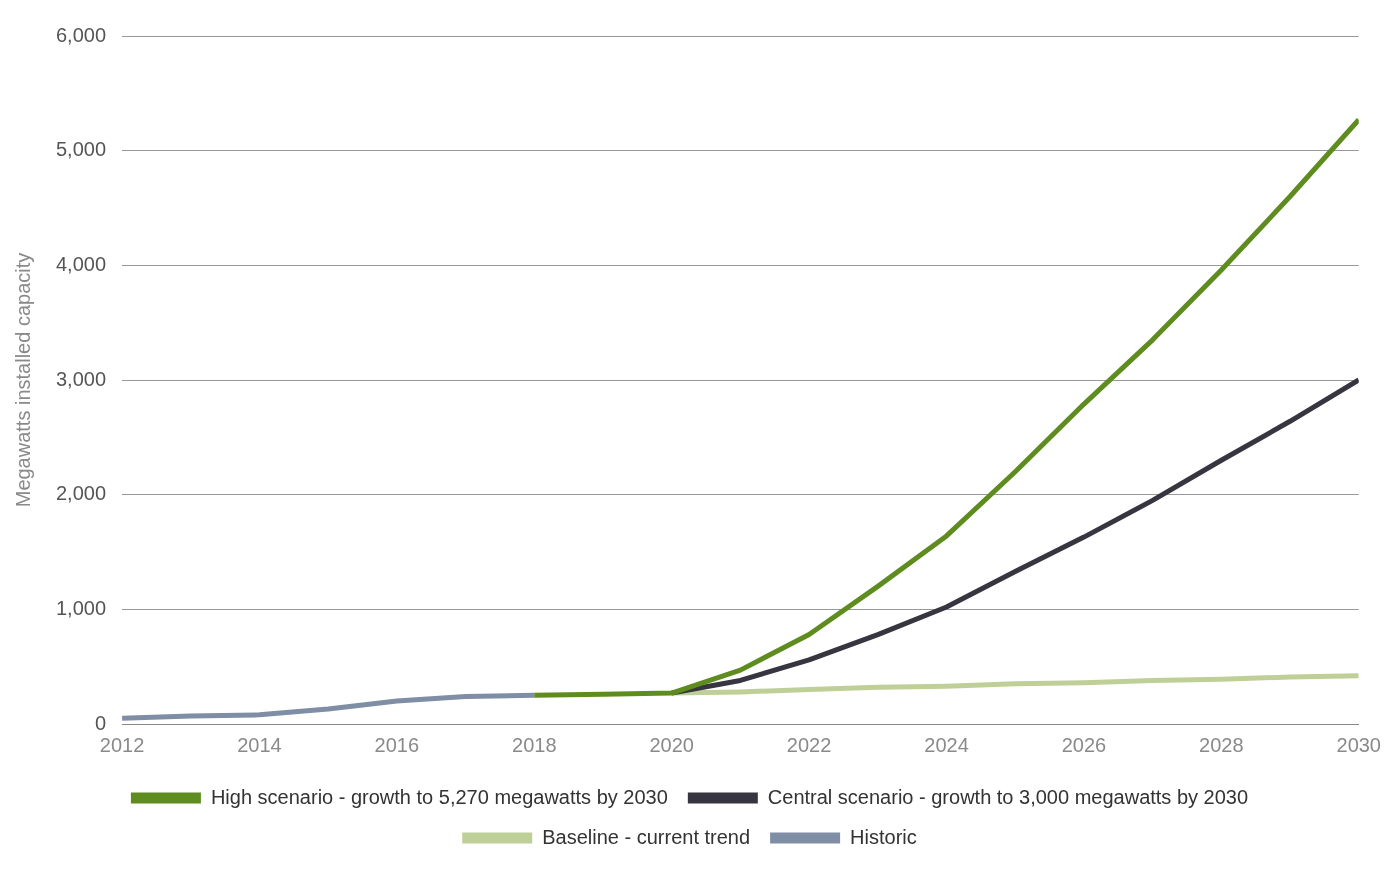 This screenshot has width=1399, height=877. I want to click on x-tick-label: 2030, so click(1358, 744).